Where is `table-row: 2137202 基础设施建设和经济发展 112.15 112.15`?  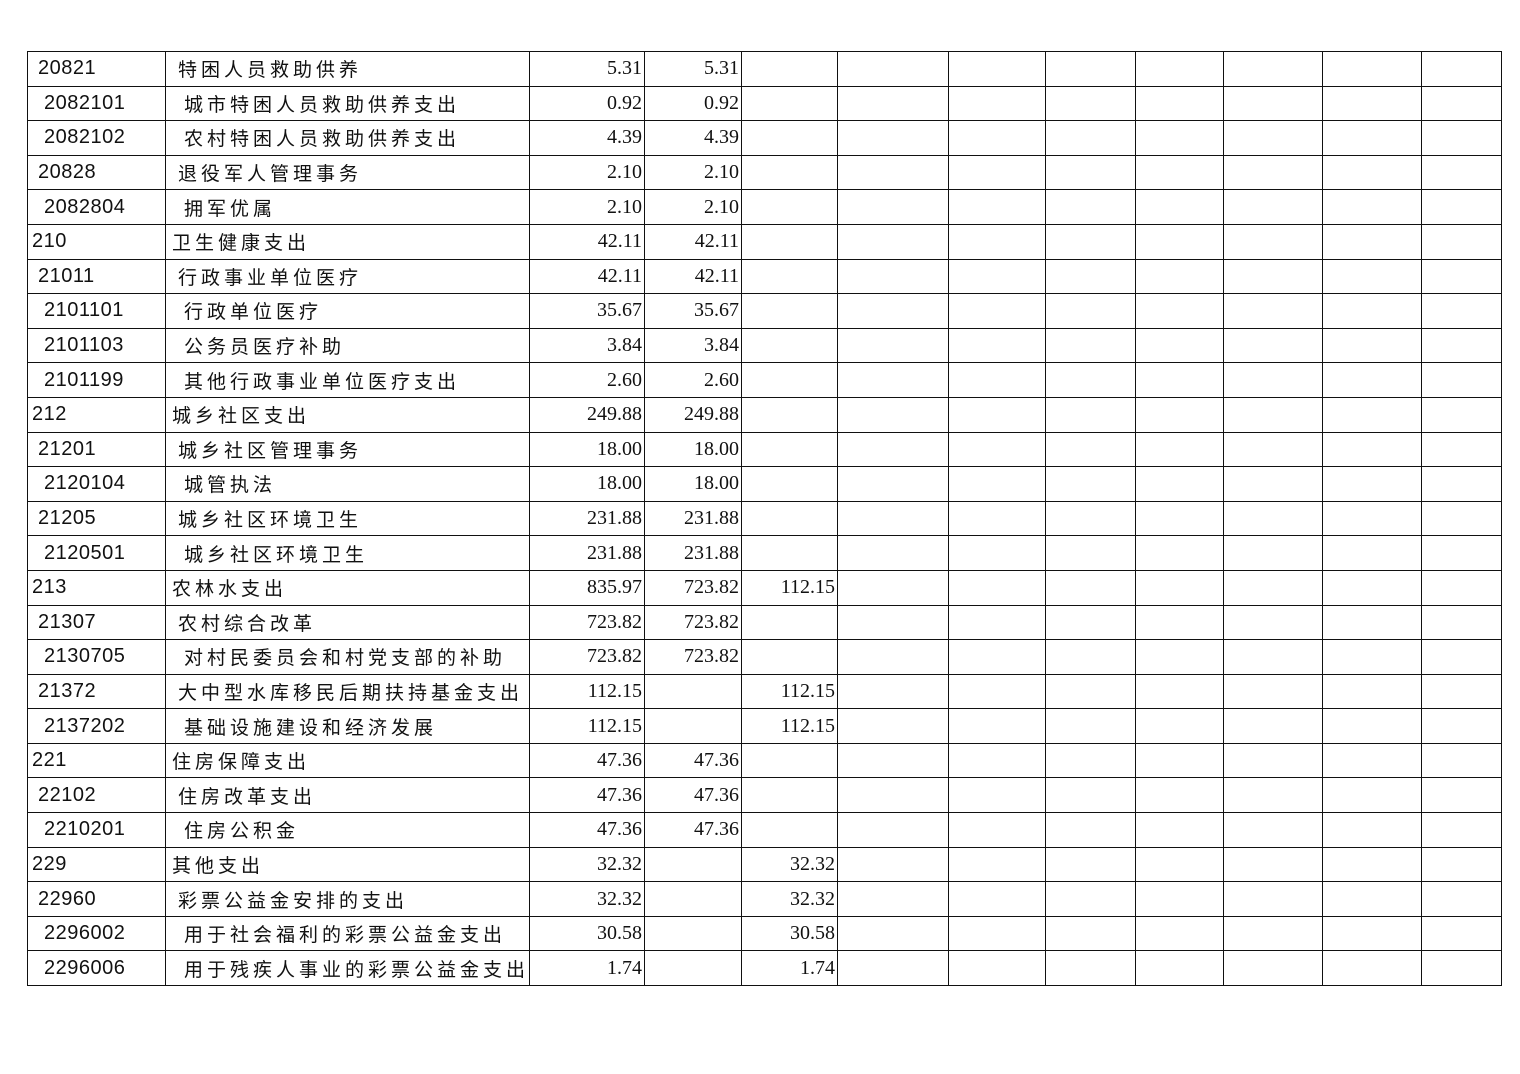 table-row: 2137202 基础设施建设和经济发展 112.15 112.15 is located at coordinates (765, 726).